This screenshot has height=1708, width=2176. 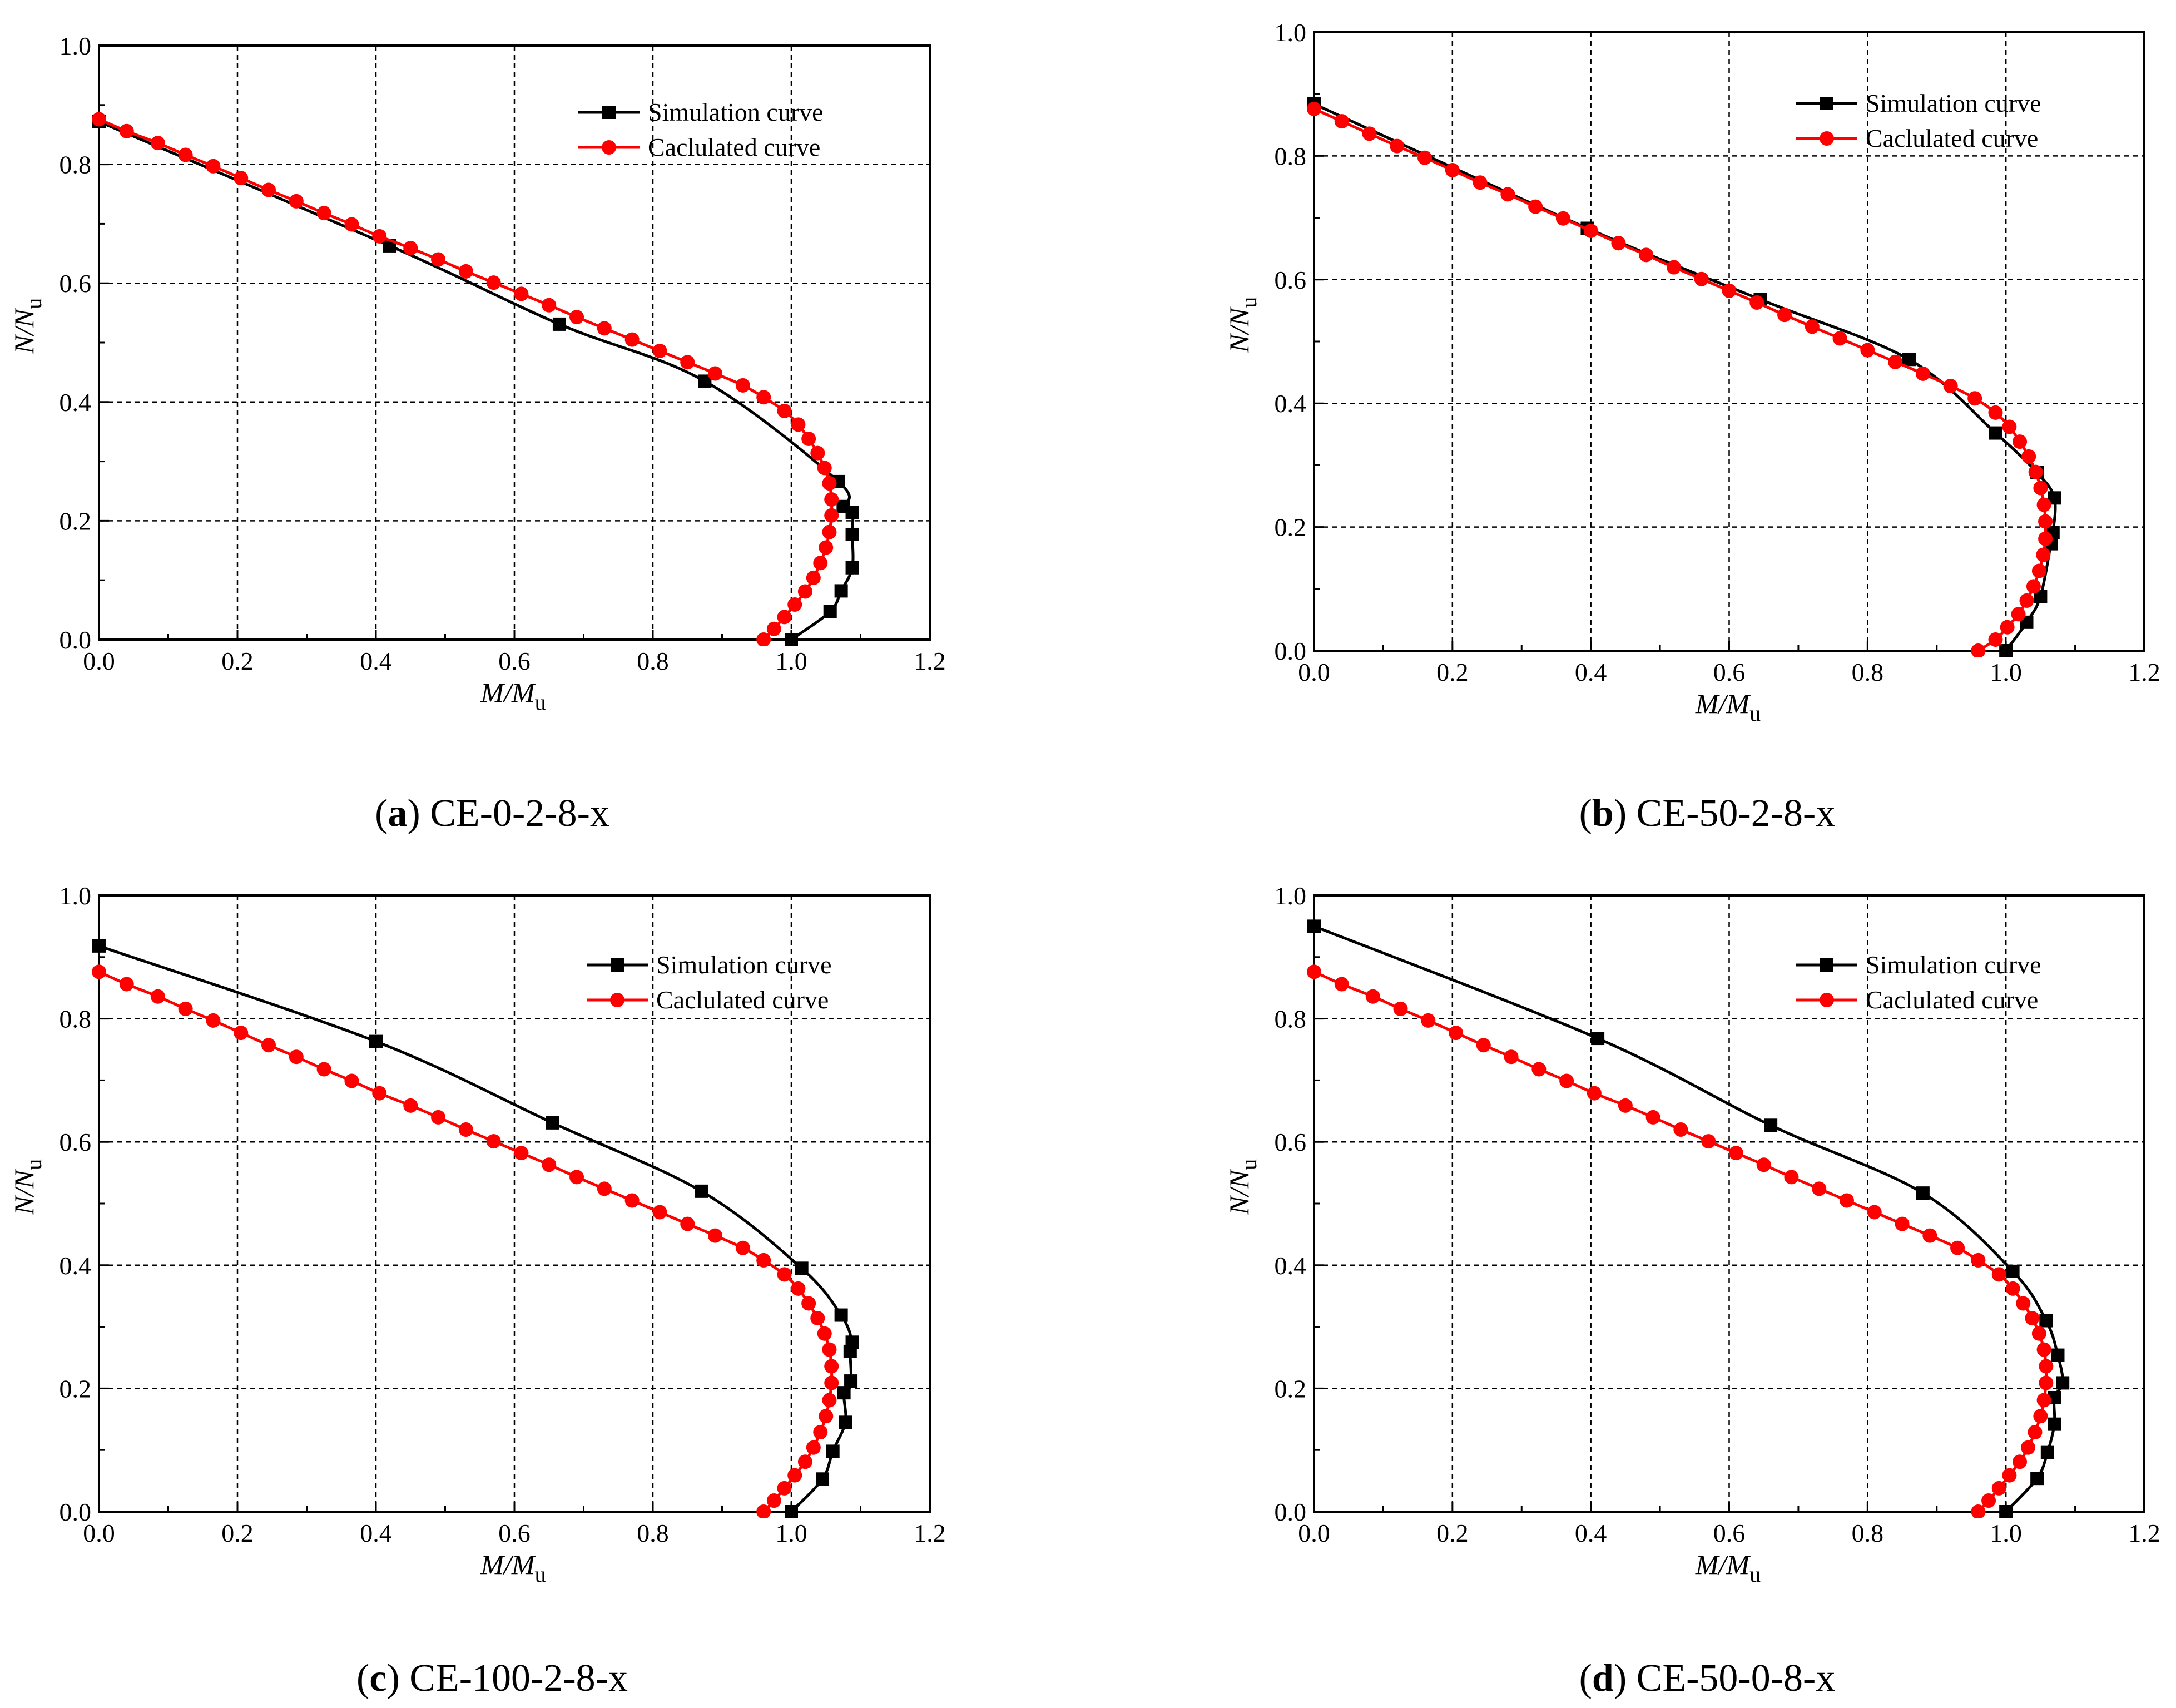 I want to click on caption-text: ) CE-50-2-8-x, so click(x=1725, y=813).